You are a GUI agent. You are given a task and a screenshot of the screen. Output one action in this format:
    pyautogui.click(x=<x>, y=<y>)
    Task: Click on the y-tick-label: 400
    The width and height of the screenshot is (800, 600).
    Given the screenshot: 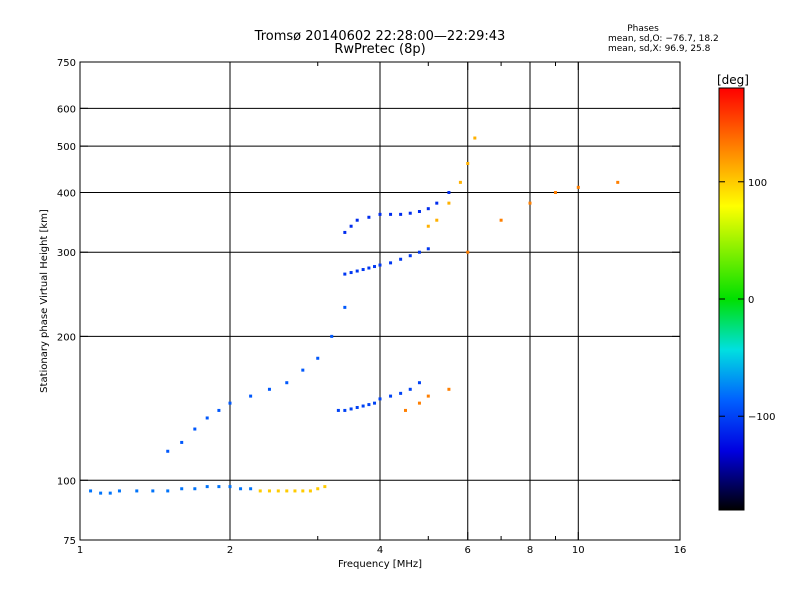 What is the action you would take?
    pyautogui.click(x=66, y=193)
    